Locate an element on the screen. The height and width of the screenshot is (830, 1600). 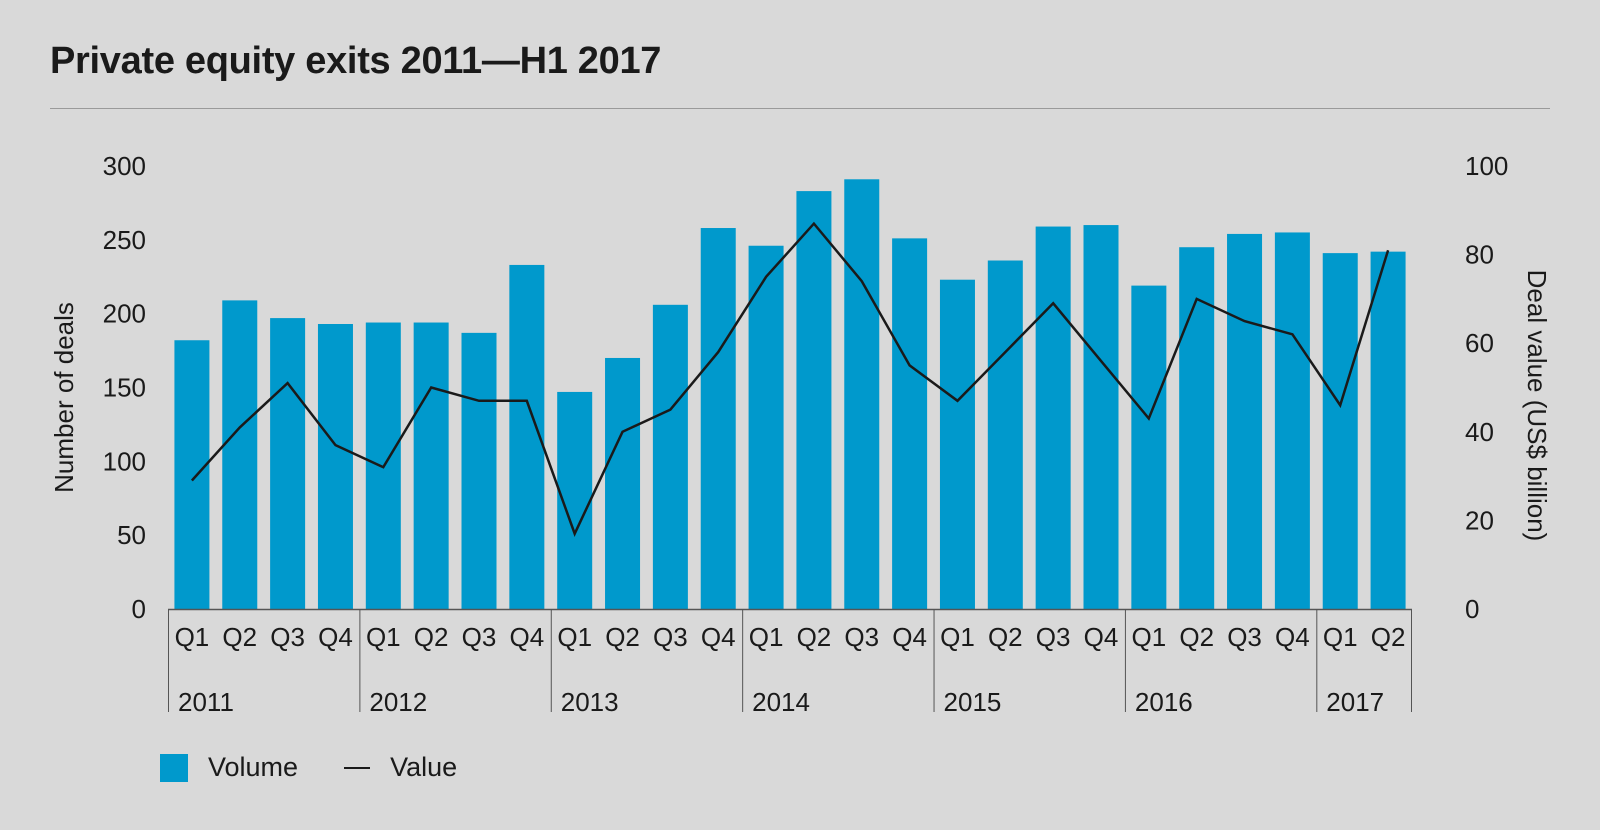
x-tick-label-7: Q4 is located at coordinates (527, 637).